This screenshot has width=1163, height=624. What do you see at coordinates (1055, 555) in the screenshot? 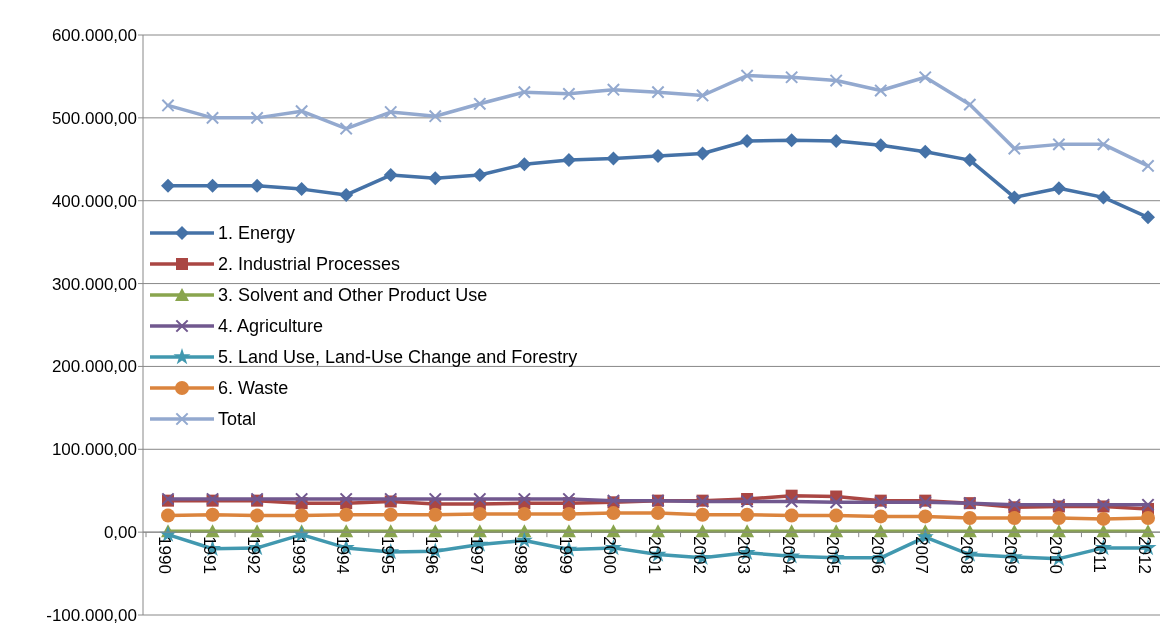
I see `x-tick-label: 2010` at bounding box center [1055, 555].